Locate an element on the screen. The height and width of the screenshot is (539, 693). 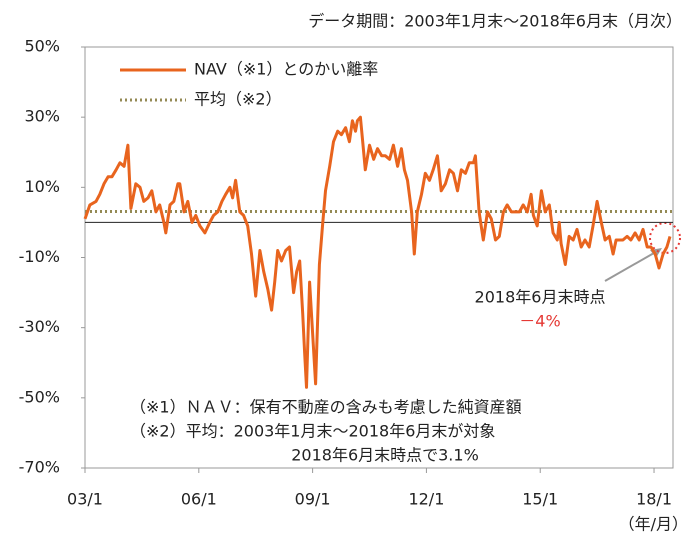
x-tick-label: 15/1 is located at coordinates (540, 499).